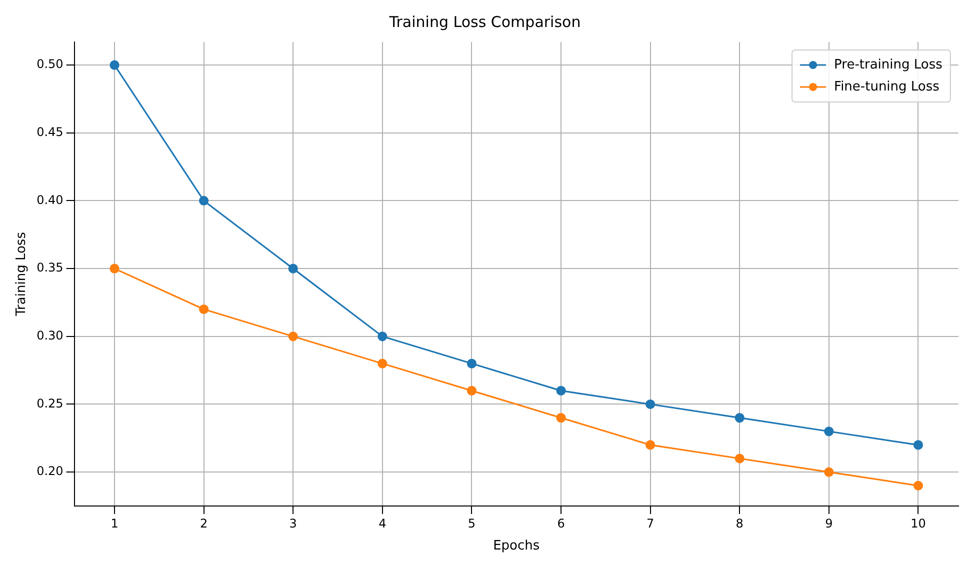 Image resolution: width=968 pixels, height=566 pixels. I want to click on y-tick-label: 0.20, so click(50, 471).